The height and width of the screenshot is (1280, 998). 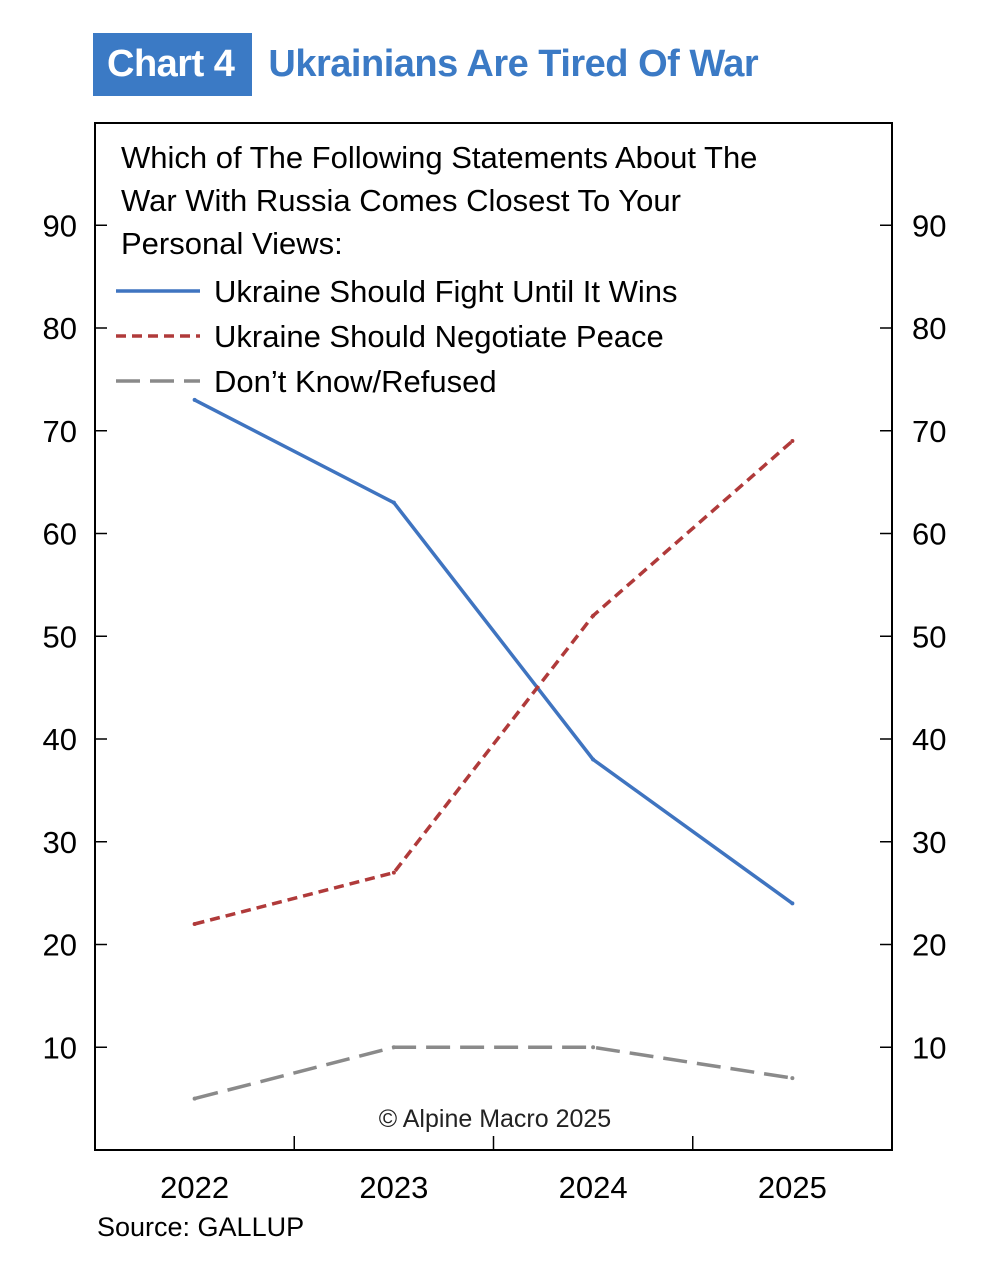 I want to click on data-point-s1-2025, so click(x=792, y=903).